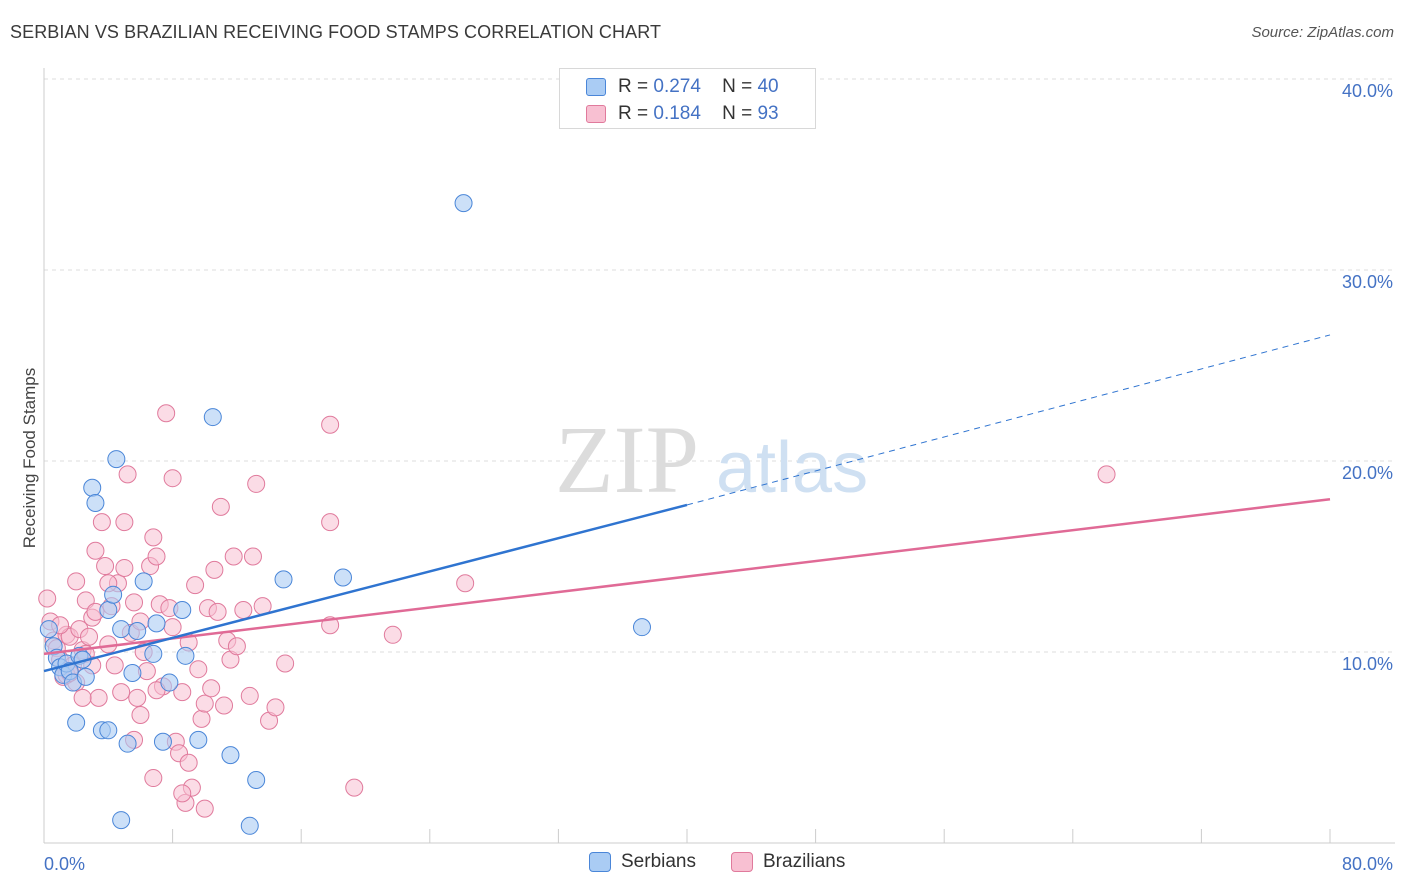 The width and height of the screenshot is (1406, 892). I want to click on legend-item-serbians: Serbians, so click(642, 862).